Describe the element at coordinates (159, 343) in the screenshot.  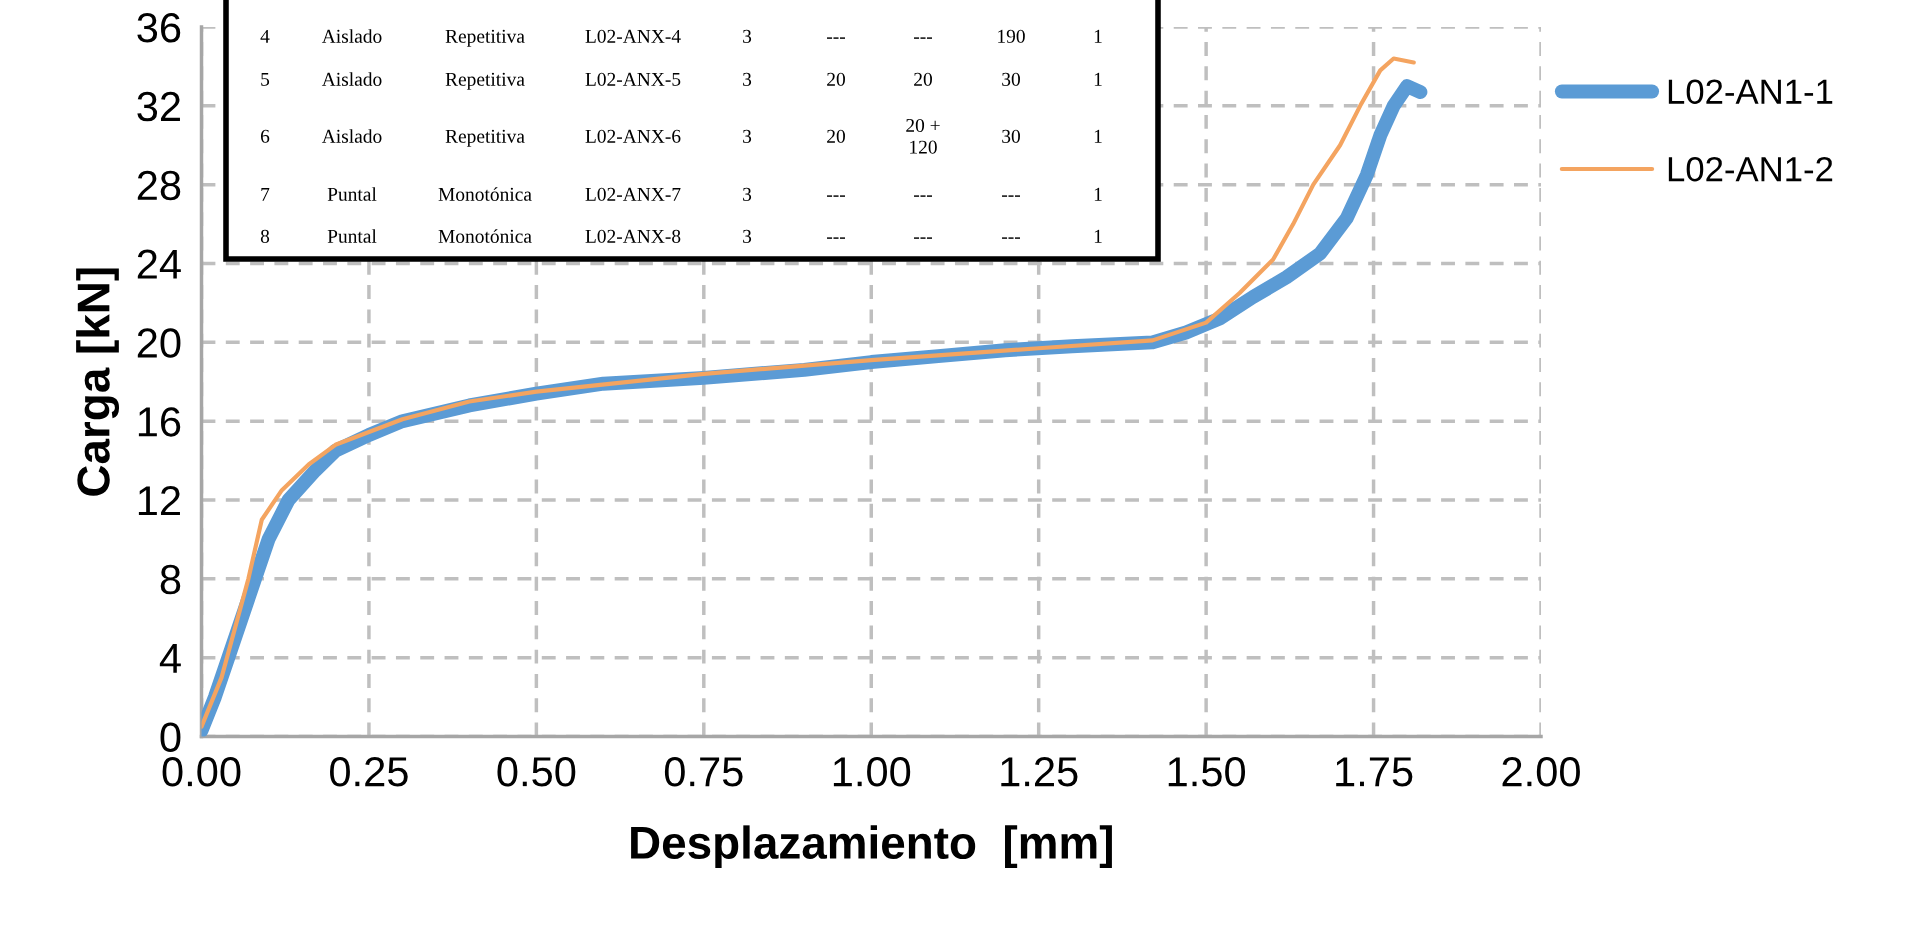
I see `y-tick-label: 20` at that location.